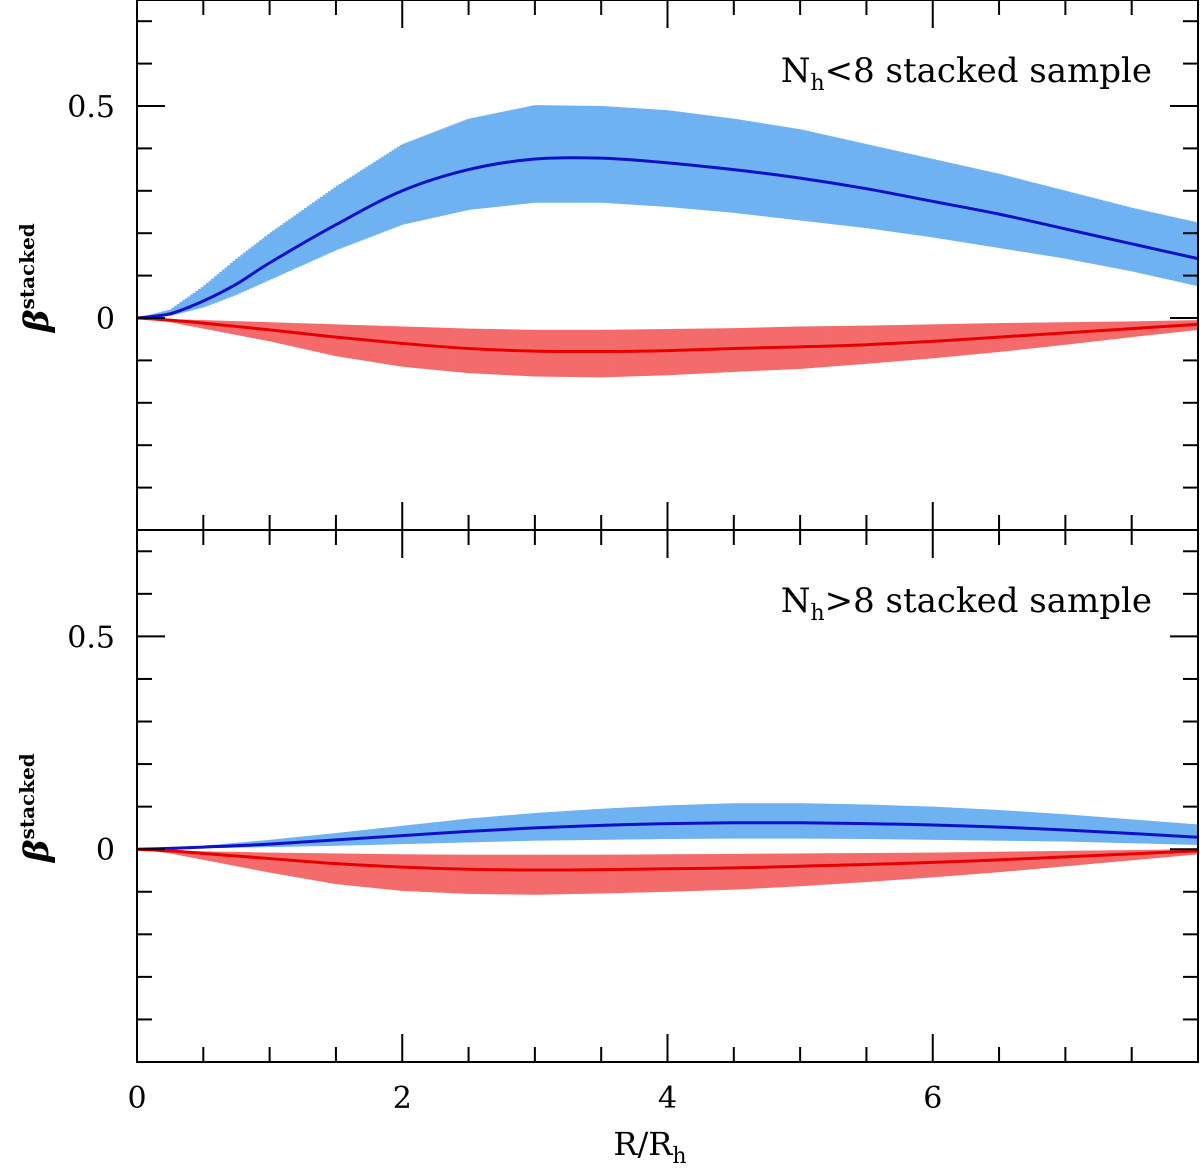 The image size is (1200, 1172). I want to click on top-ylabel: βstacked, so click(36, 278).